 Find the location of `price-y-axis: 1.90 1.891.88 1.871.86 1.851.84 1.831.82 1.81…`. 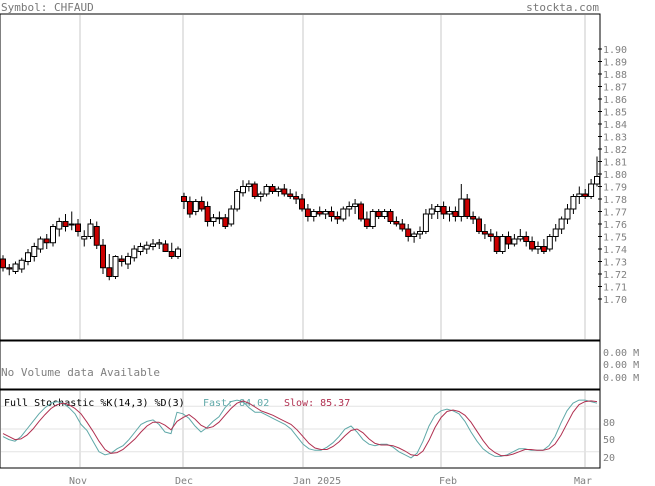

price-y-axis: 1.90 1.891.88 1.871.86 1.851.84 1.831.82 1.81… is located at coordinates (615, 175).